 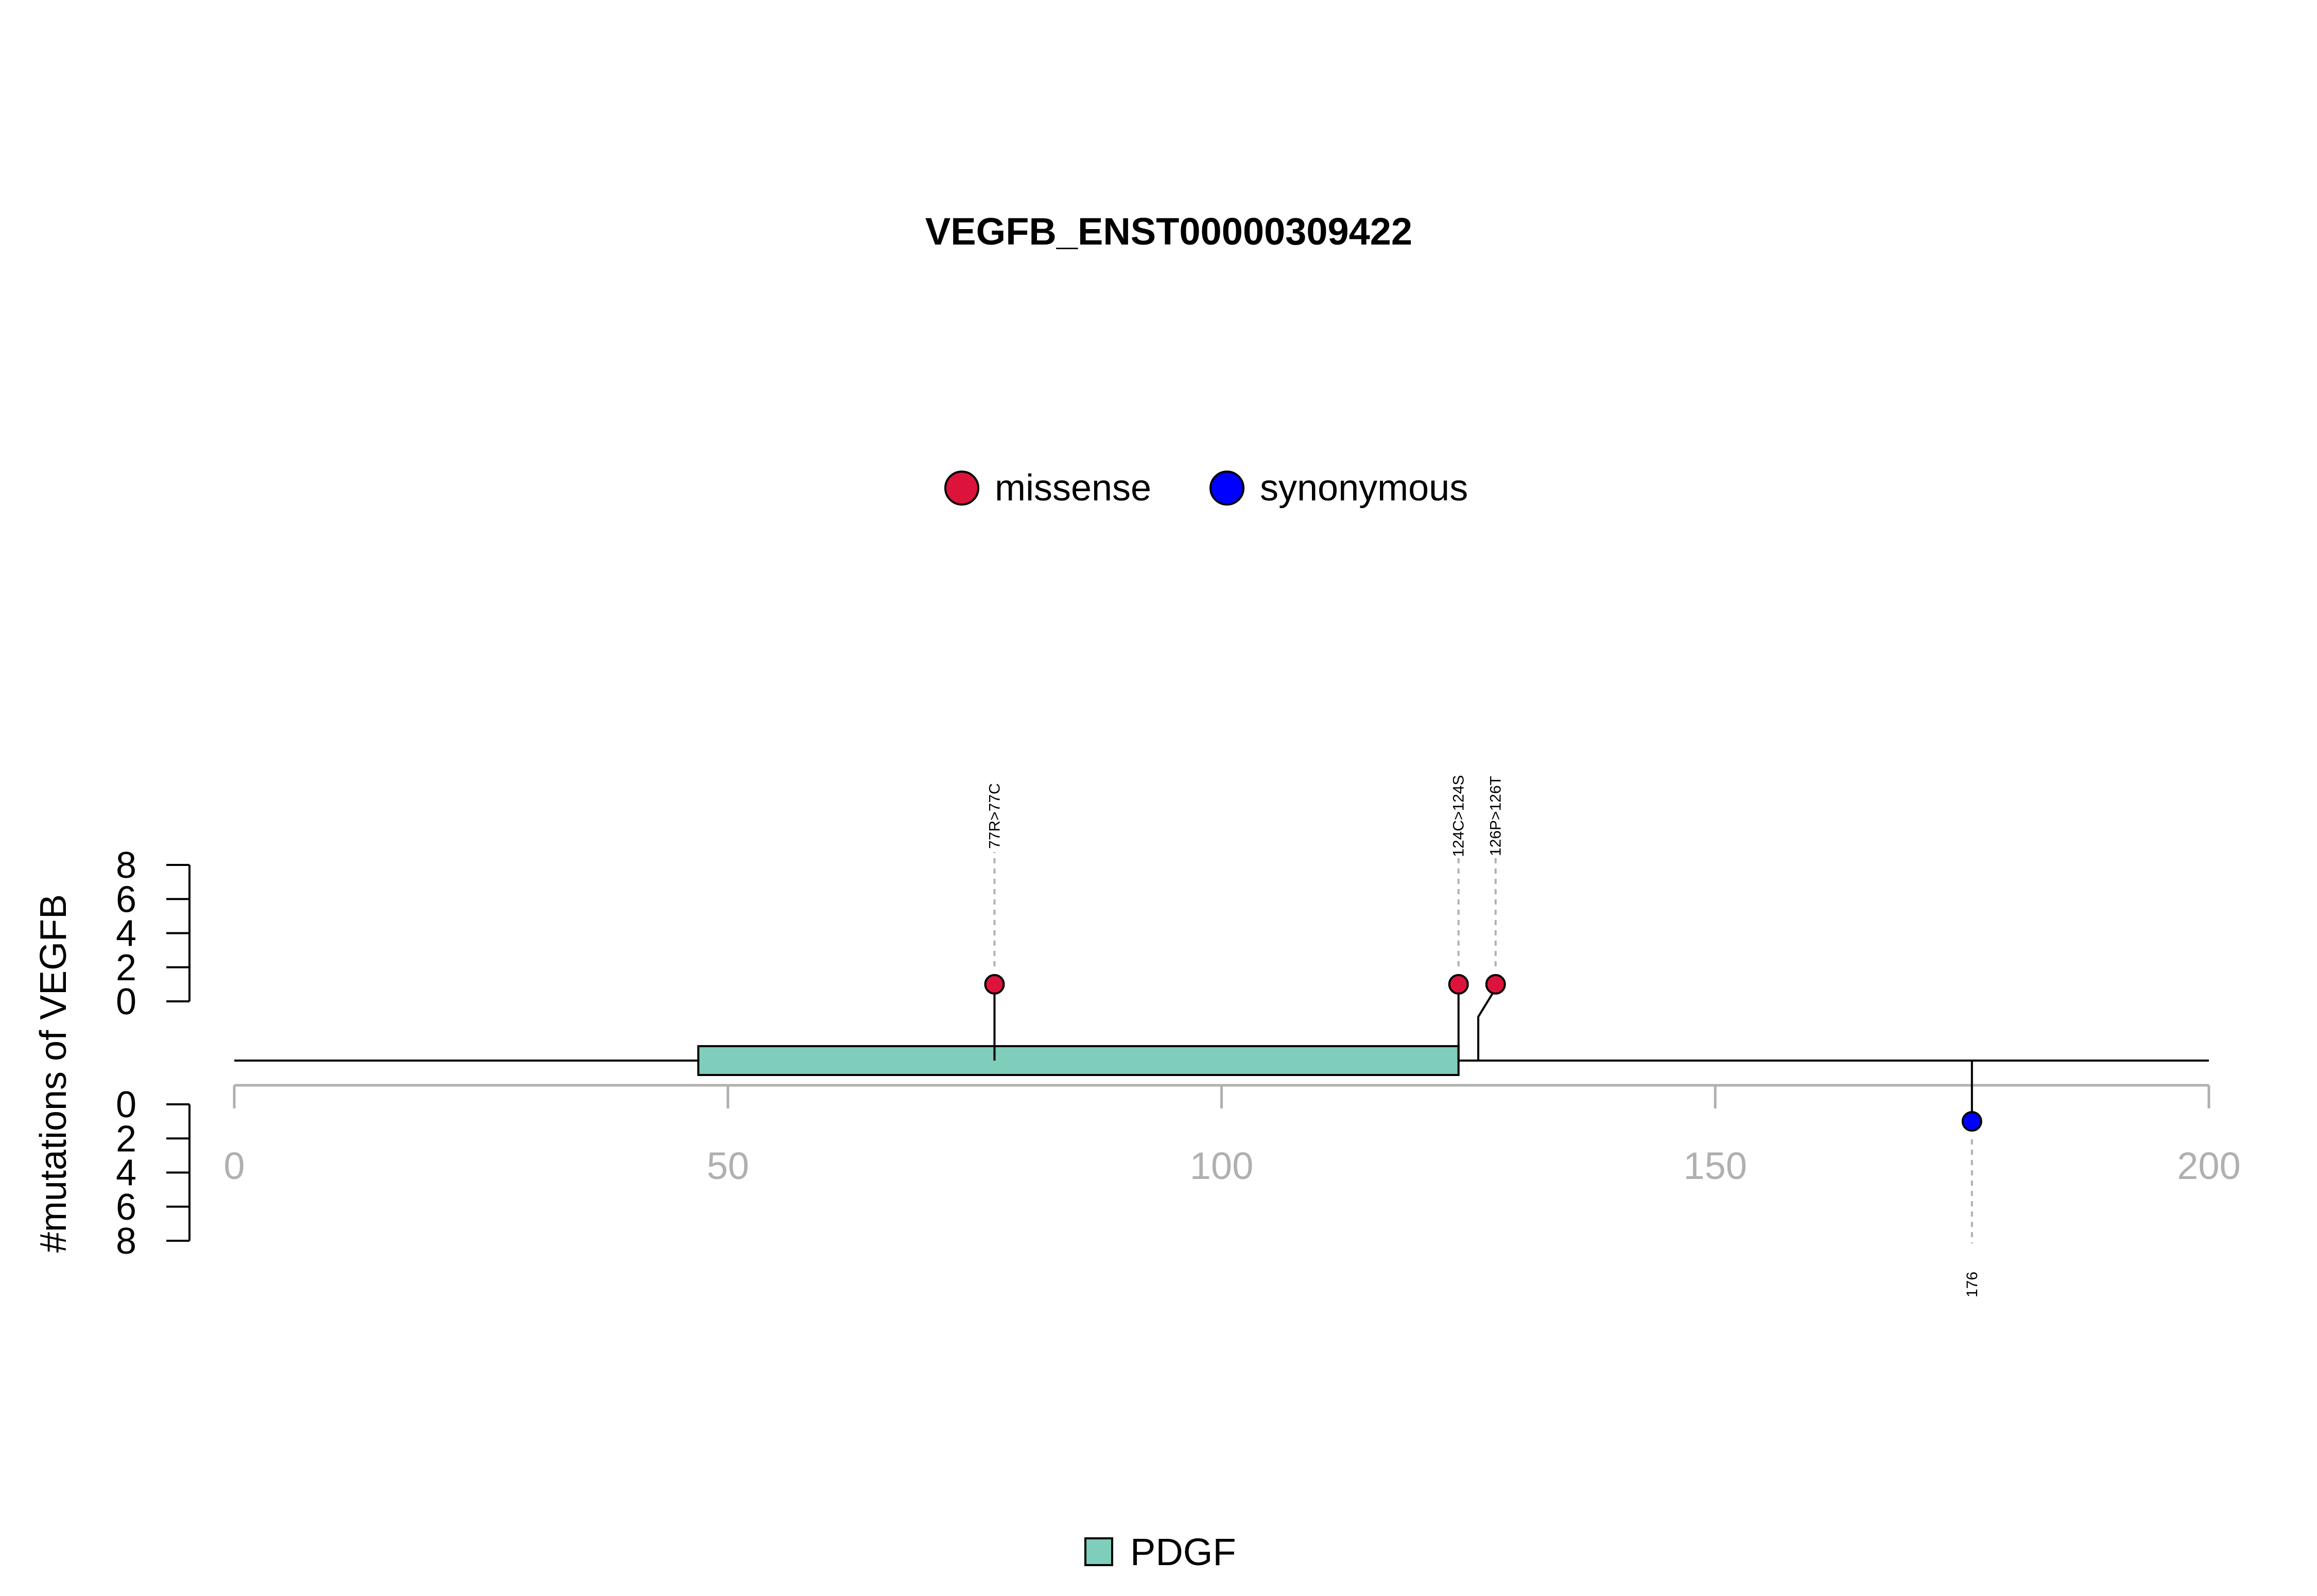 What do you see at coordinates (1458, 918) in the screenshot?
I see `lollipop-124C>124S: 124C>124S` at bounding box center [1458, 918].